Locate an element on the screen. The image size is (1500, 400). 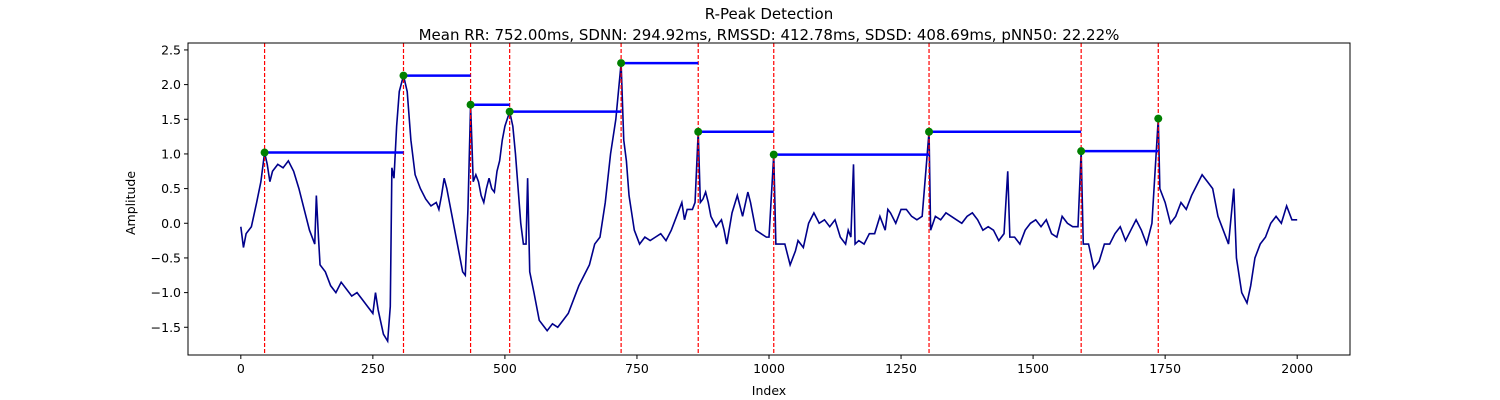
x-axis-label: Index is located at coordinates (769, 390).